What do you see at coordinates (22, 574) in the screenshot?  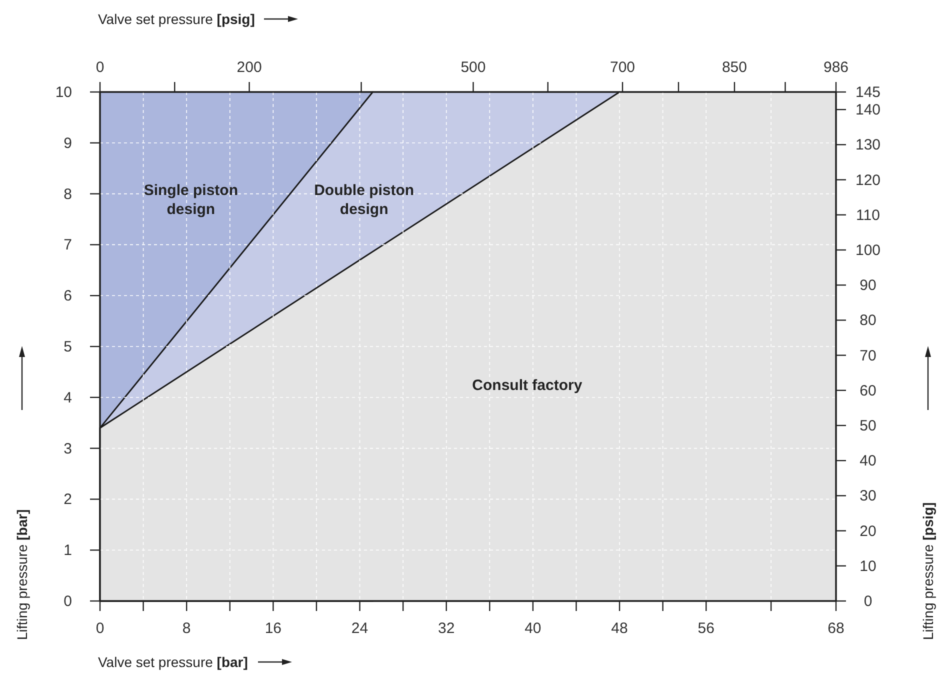 I see `y-axis-title: Lifting pressure [bar]` at bounding box center [22, 574].